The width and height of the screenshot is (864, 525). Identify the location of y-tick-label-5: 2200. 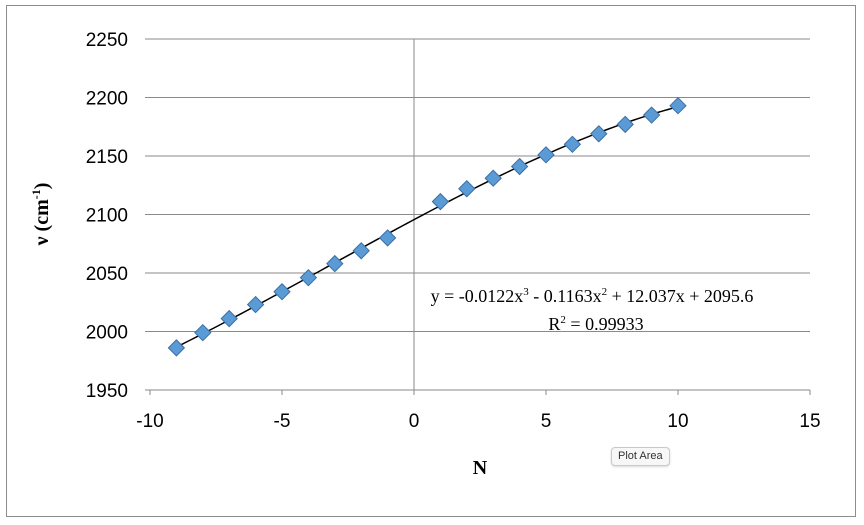
(107, 99).